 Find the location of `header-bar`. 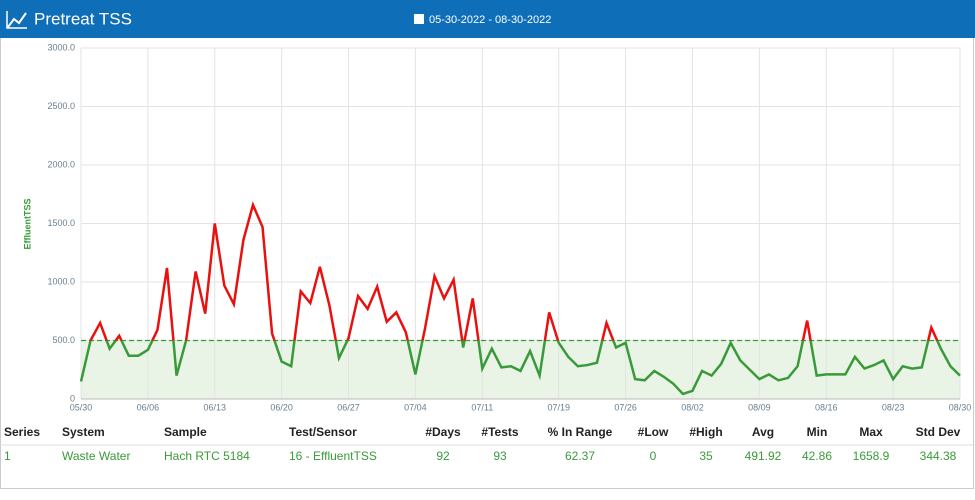

header-bar is located at coordinates (487, 19).